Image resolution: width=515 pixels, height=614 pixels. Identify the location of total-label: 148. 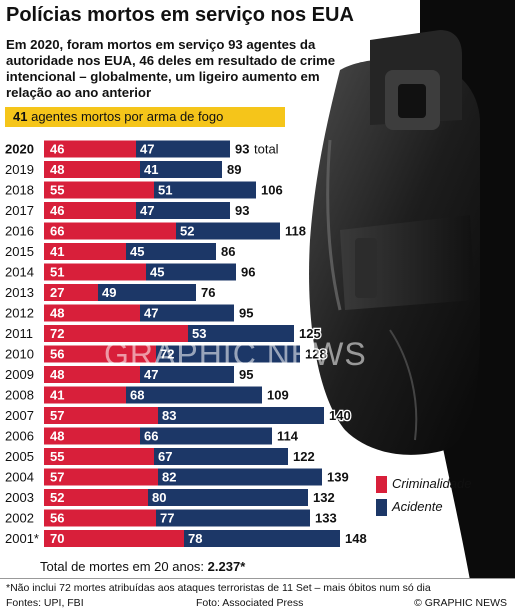
(356, 538).